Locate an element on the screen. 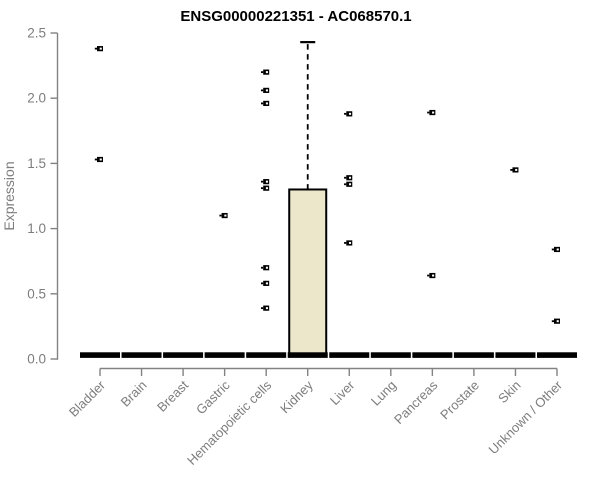  y-tick-label: 1.5 is located at coordinates (36, 163).